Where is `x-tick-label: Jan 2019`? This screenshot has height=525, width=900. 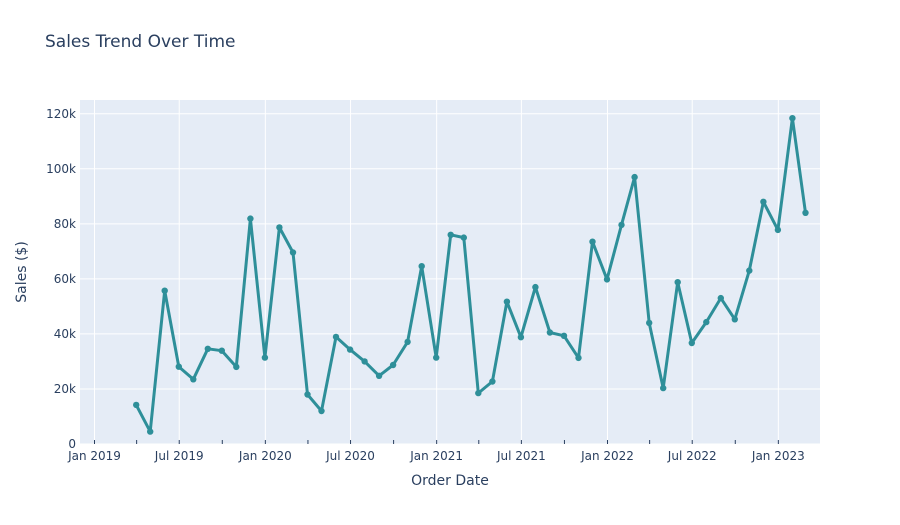
x-tick-label: Jan 2019 is located at coordinates (94, 456).